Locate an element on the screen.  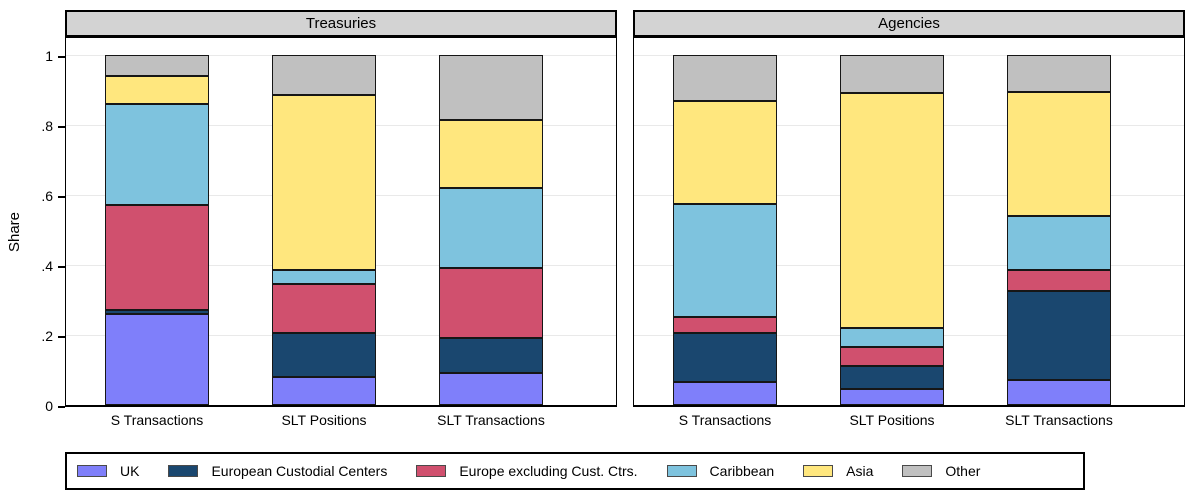
legend-item: Caribbean is located at coordinates (720, 471).